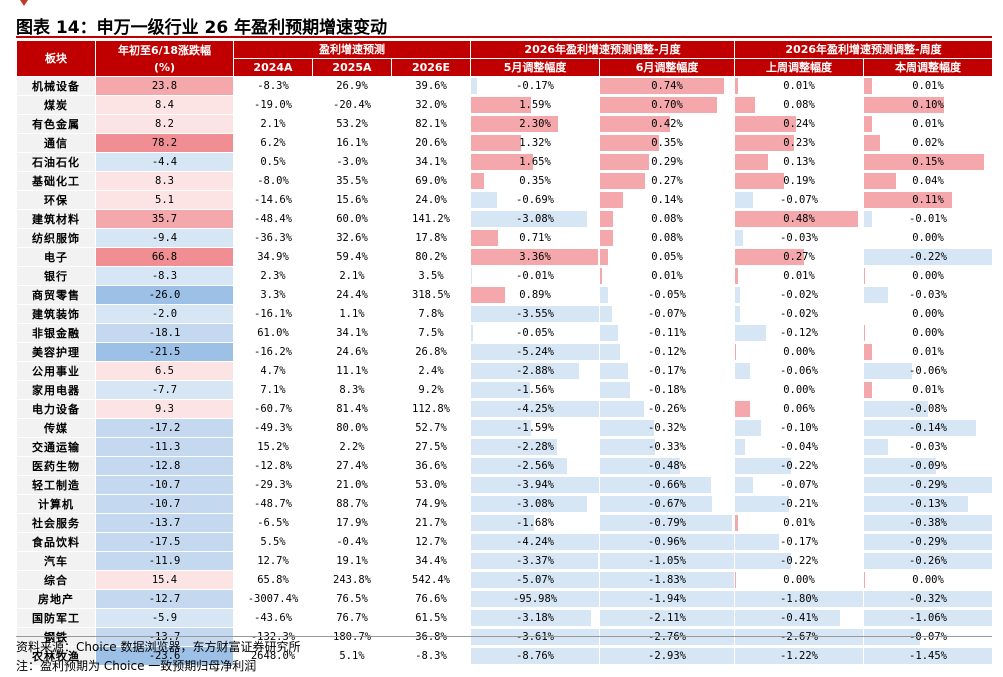  I want to click on ytd-cell: -7.7, so click(164, 390).